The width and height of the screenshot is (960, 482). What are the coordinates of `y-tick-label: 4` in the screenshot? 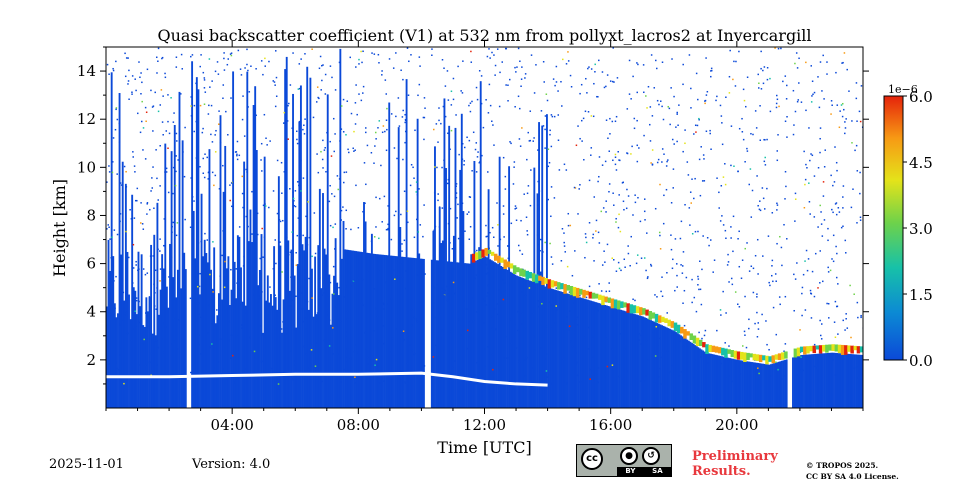 It's located at (91, 312).